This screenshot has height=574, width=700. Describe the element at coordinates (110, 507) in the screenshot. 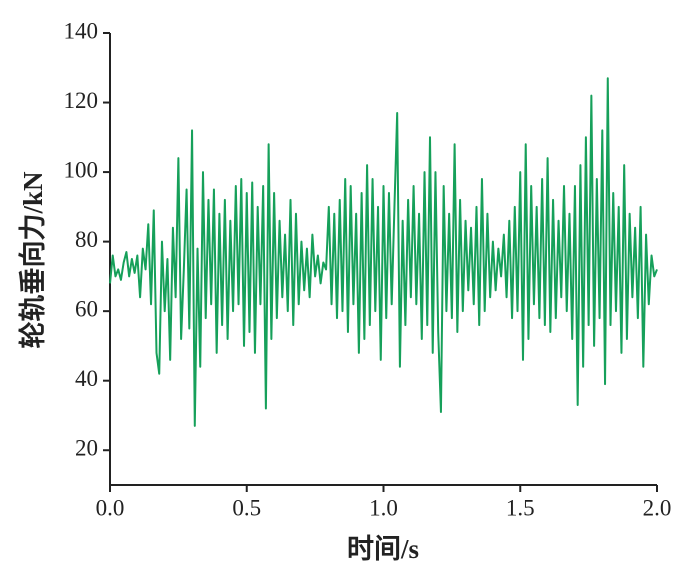

I see `x-tick-label: 0.0` at that location.